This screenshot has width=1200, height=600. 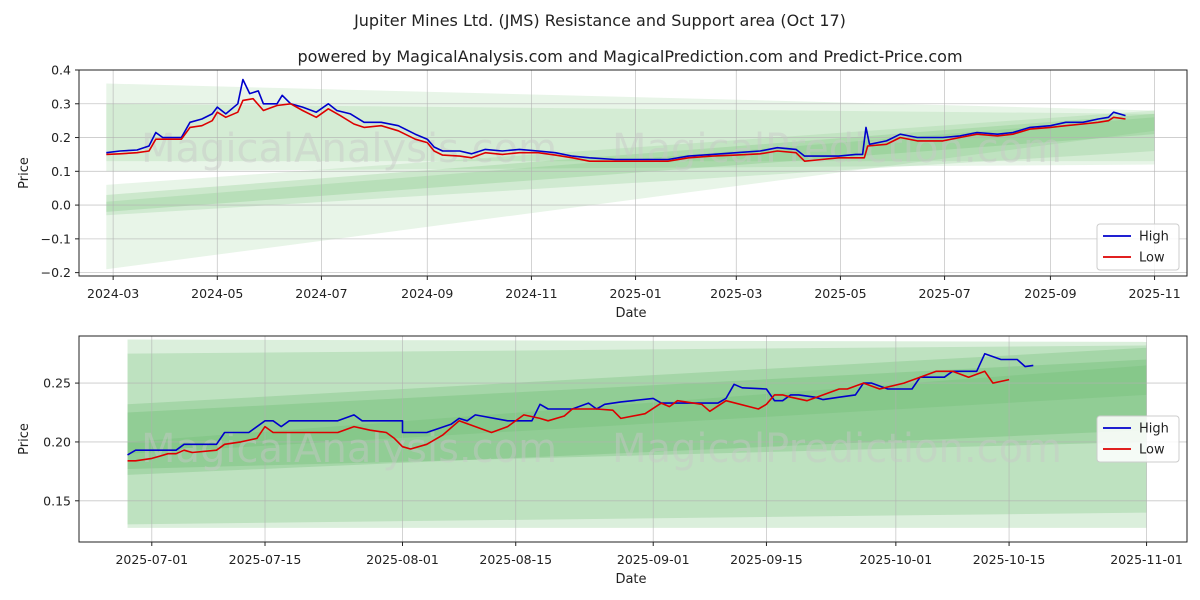 I want to click on x-tick-label: 2025-03, so click(x=736, y=293).